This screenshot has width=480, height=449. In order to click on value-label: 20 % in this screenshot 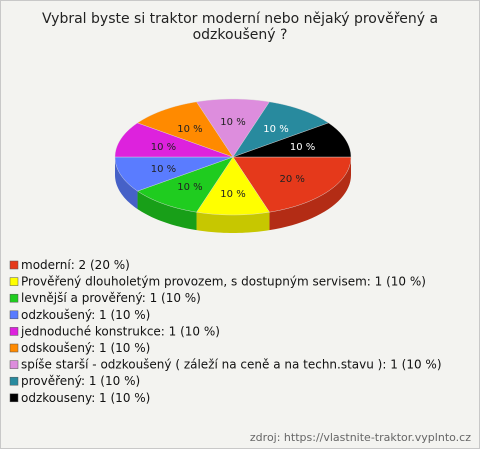, I will do `click(291, 179)`.